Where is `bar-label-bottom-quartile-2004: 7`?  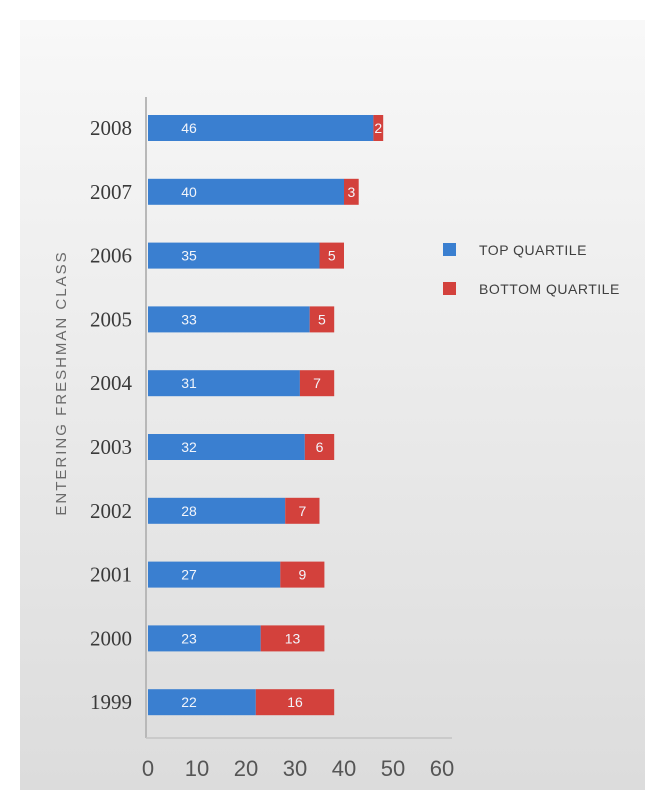
bar-label-bottom-quartile-2004: 7 is located at coordinates (317, 383).